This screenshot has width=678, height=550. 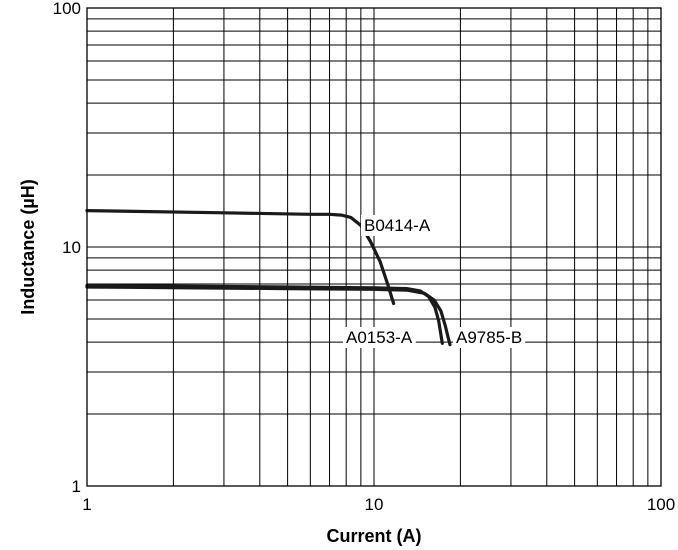 I want to click on y-tick-label: 10, so click(x=71, y=247).